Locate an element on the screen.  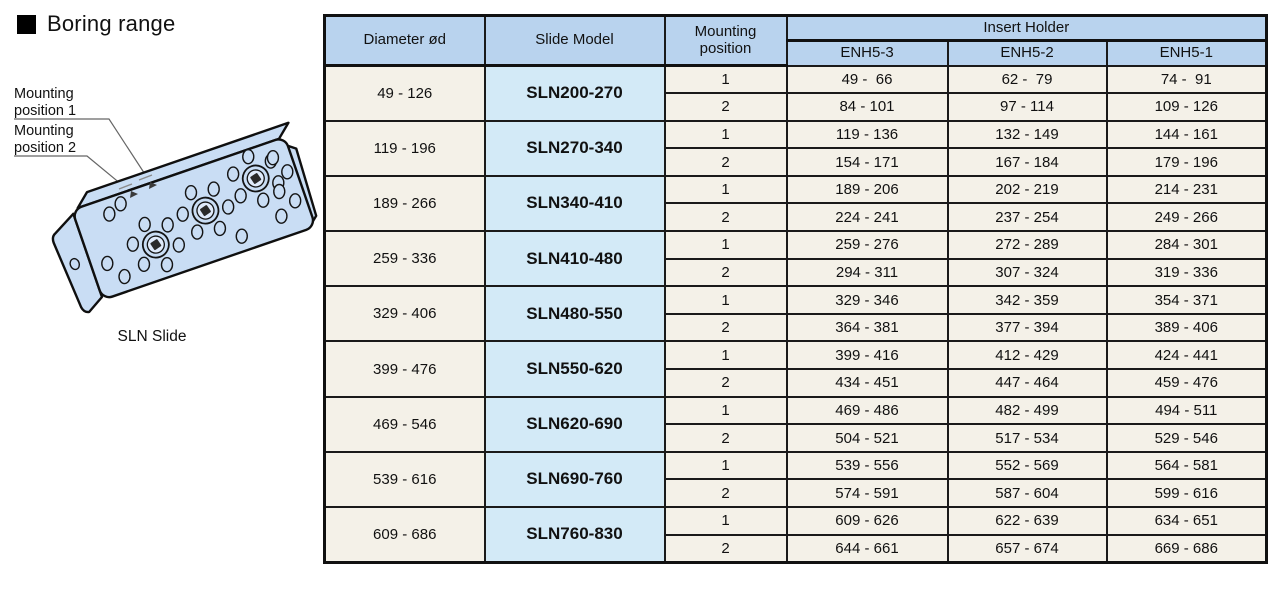
illustration-caption: SLN Slide is located at coordinates (152, 336).